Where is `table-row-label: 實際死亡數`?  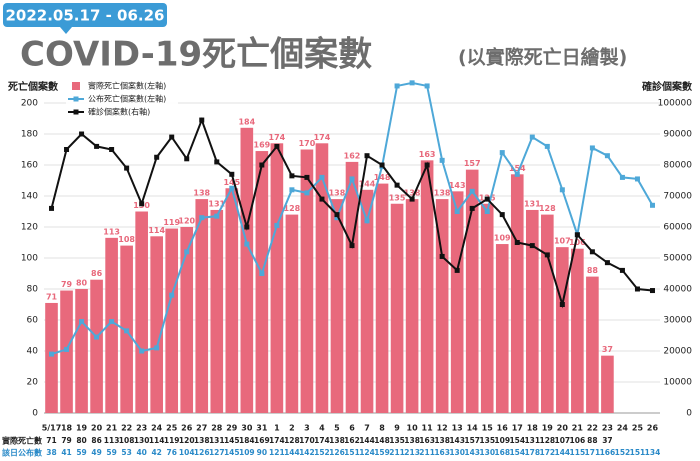 table-row-label: 實際死亡數 is located at coordinates (22, 441).